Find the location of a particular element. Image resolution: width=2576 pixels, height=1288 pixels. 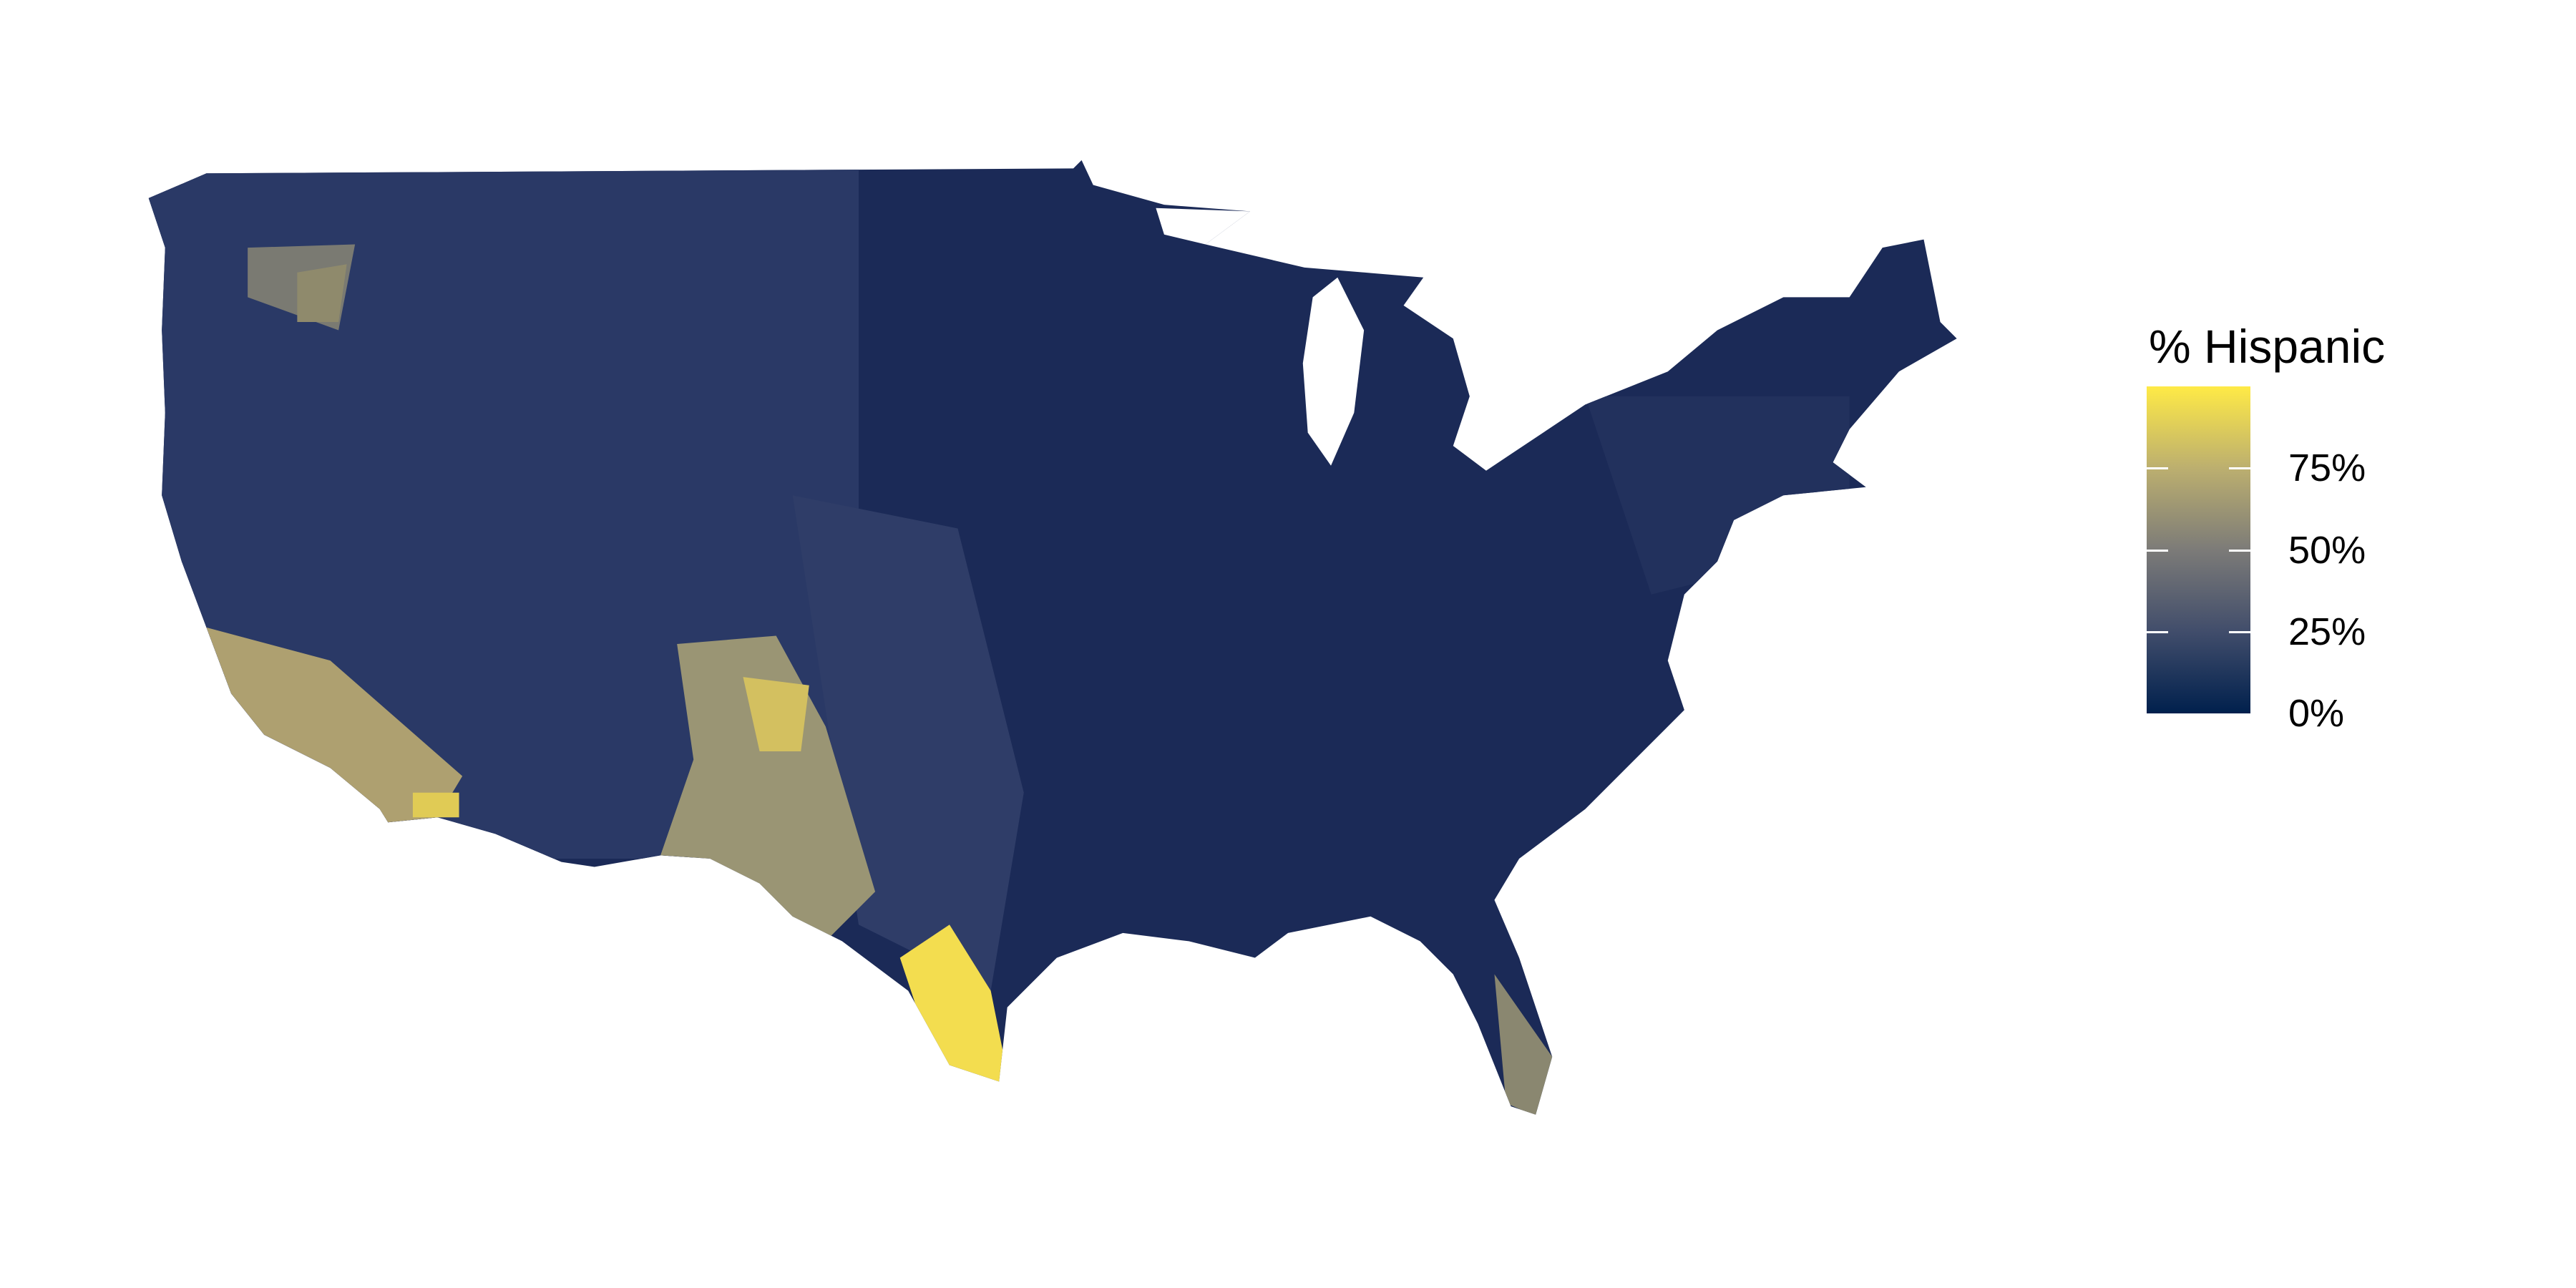

lake-superior is located at coordinates (1203, 226).